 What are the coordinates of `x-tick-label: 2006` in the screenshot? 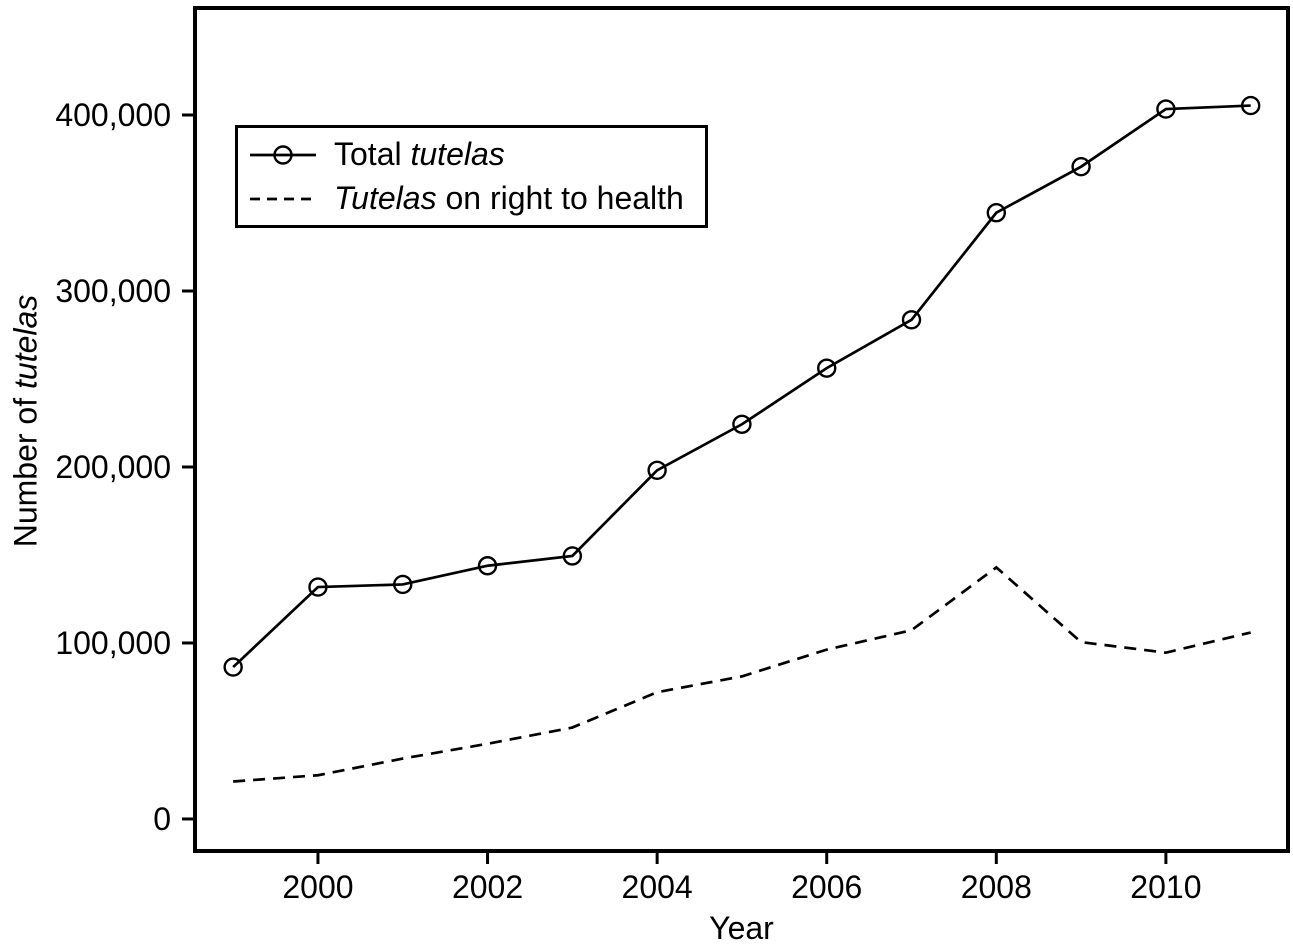 It's located at (826, 887).